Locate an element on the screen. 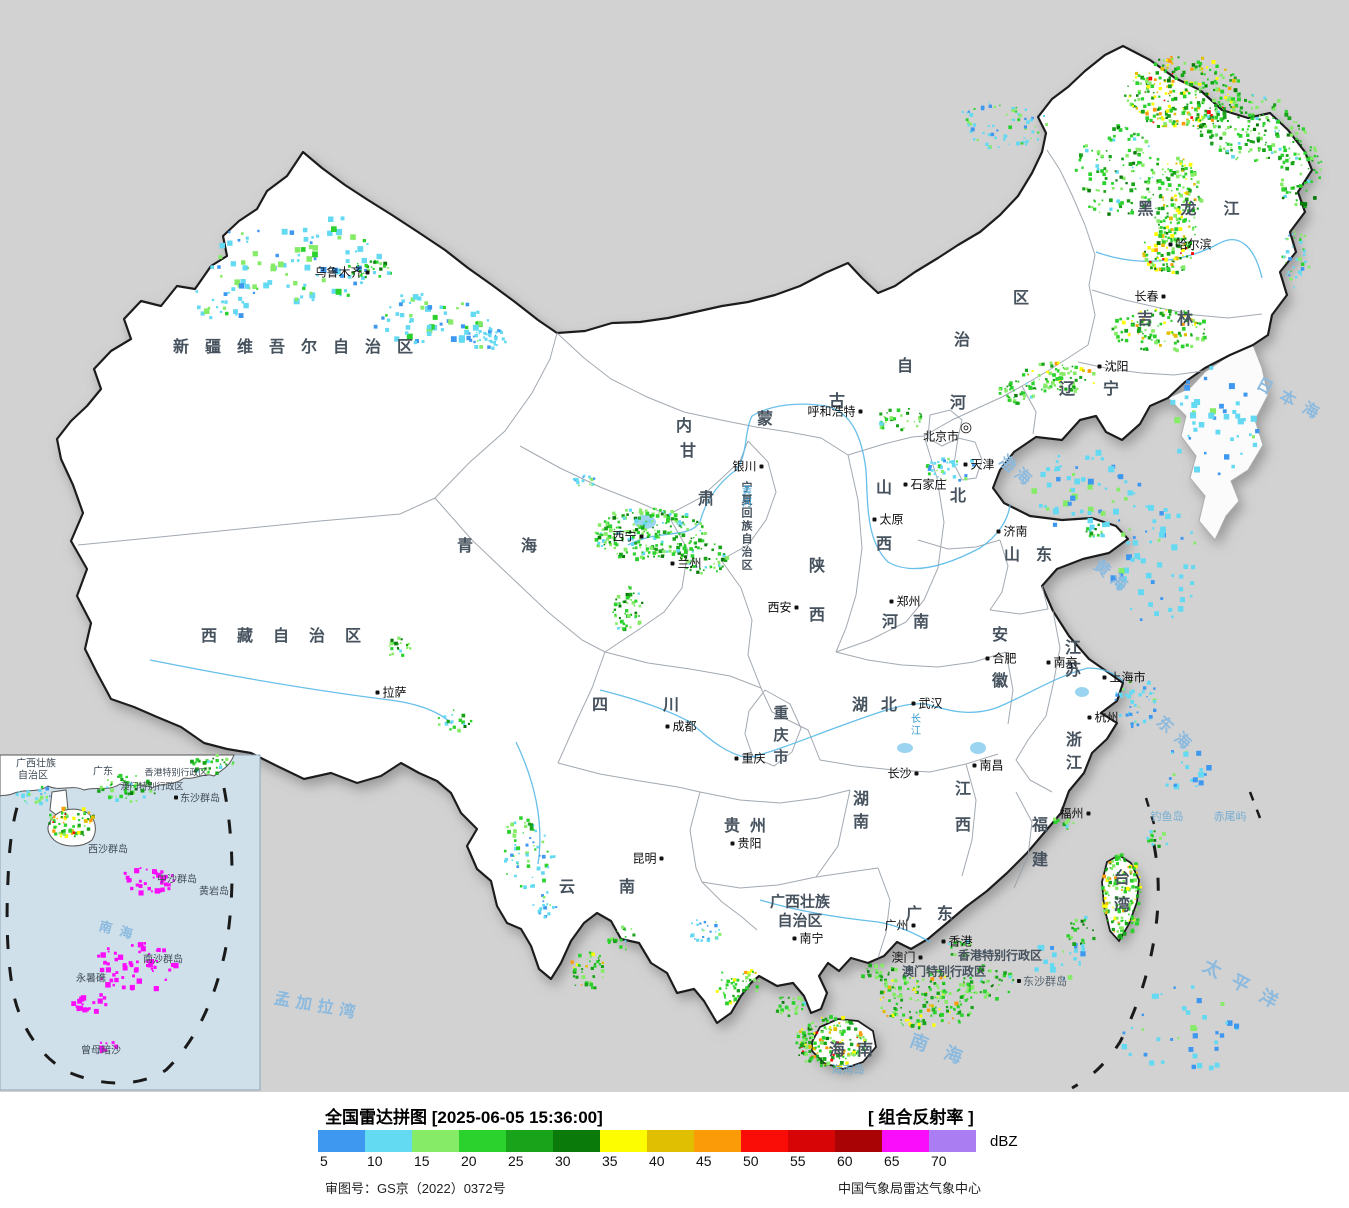 The image size is (1349, 1208). nine-dash-line is located at coordinates (119, 936).